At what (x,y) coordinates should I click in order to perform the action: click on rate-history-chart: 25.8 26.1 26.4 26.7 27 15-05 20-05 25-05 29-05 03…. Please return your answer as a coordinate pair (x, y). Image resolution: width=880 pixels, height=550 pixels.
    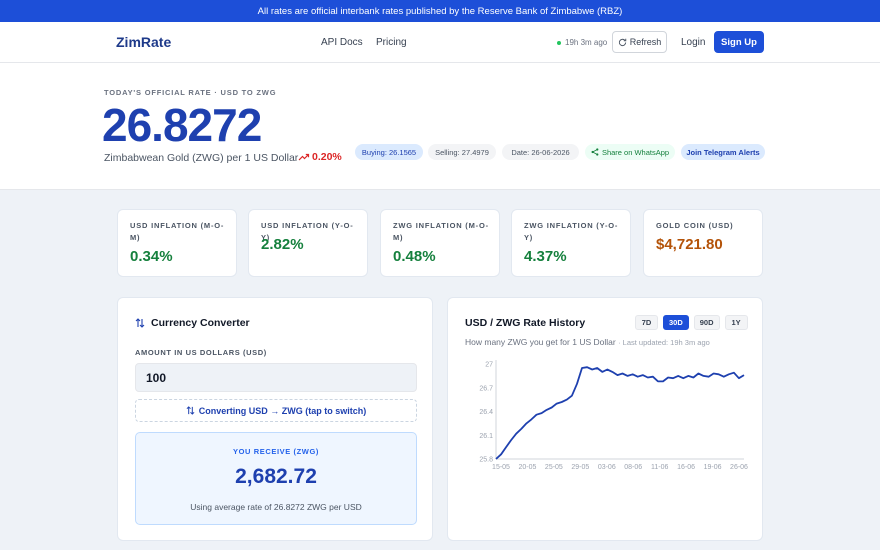
    Looking at the image, I should click on (613, 415).